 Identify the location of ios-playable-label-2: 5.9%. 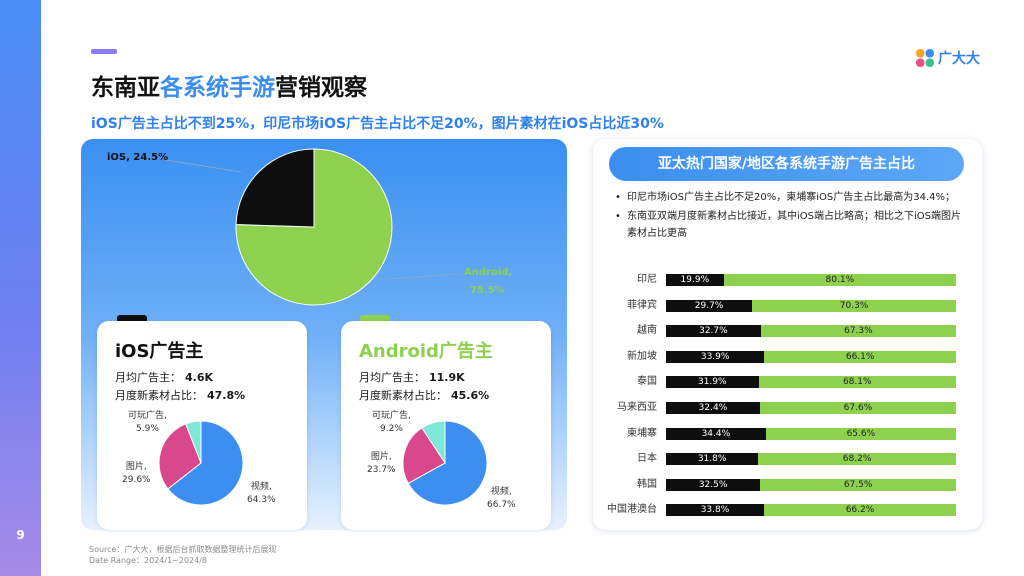
(147, 429).